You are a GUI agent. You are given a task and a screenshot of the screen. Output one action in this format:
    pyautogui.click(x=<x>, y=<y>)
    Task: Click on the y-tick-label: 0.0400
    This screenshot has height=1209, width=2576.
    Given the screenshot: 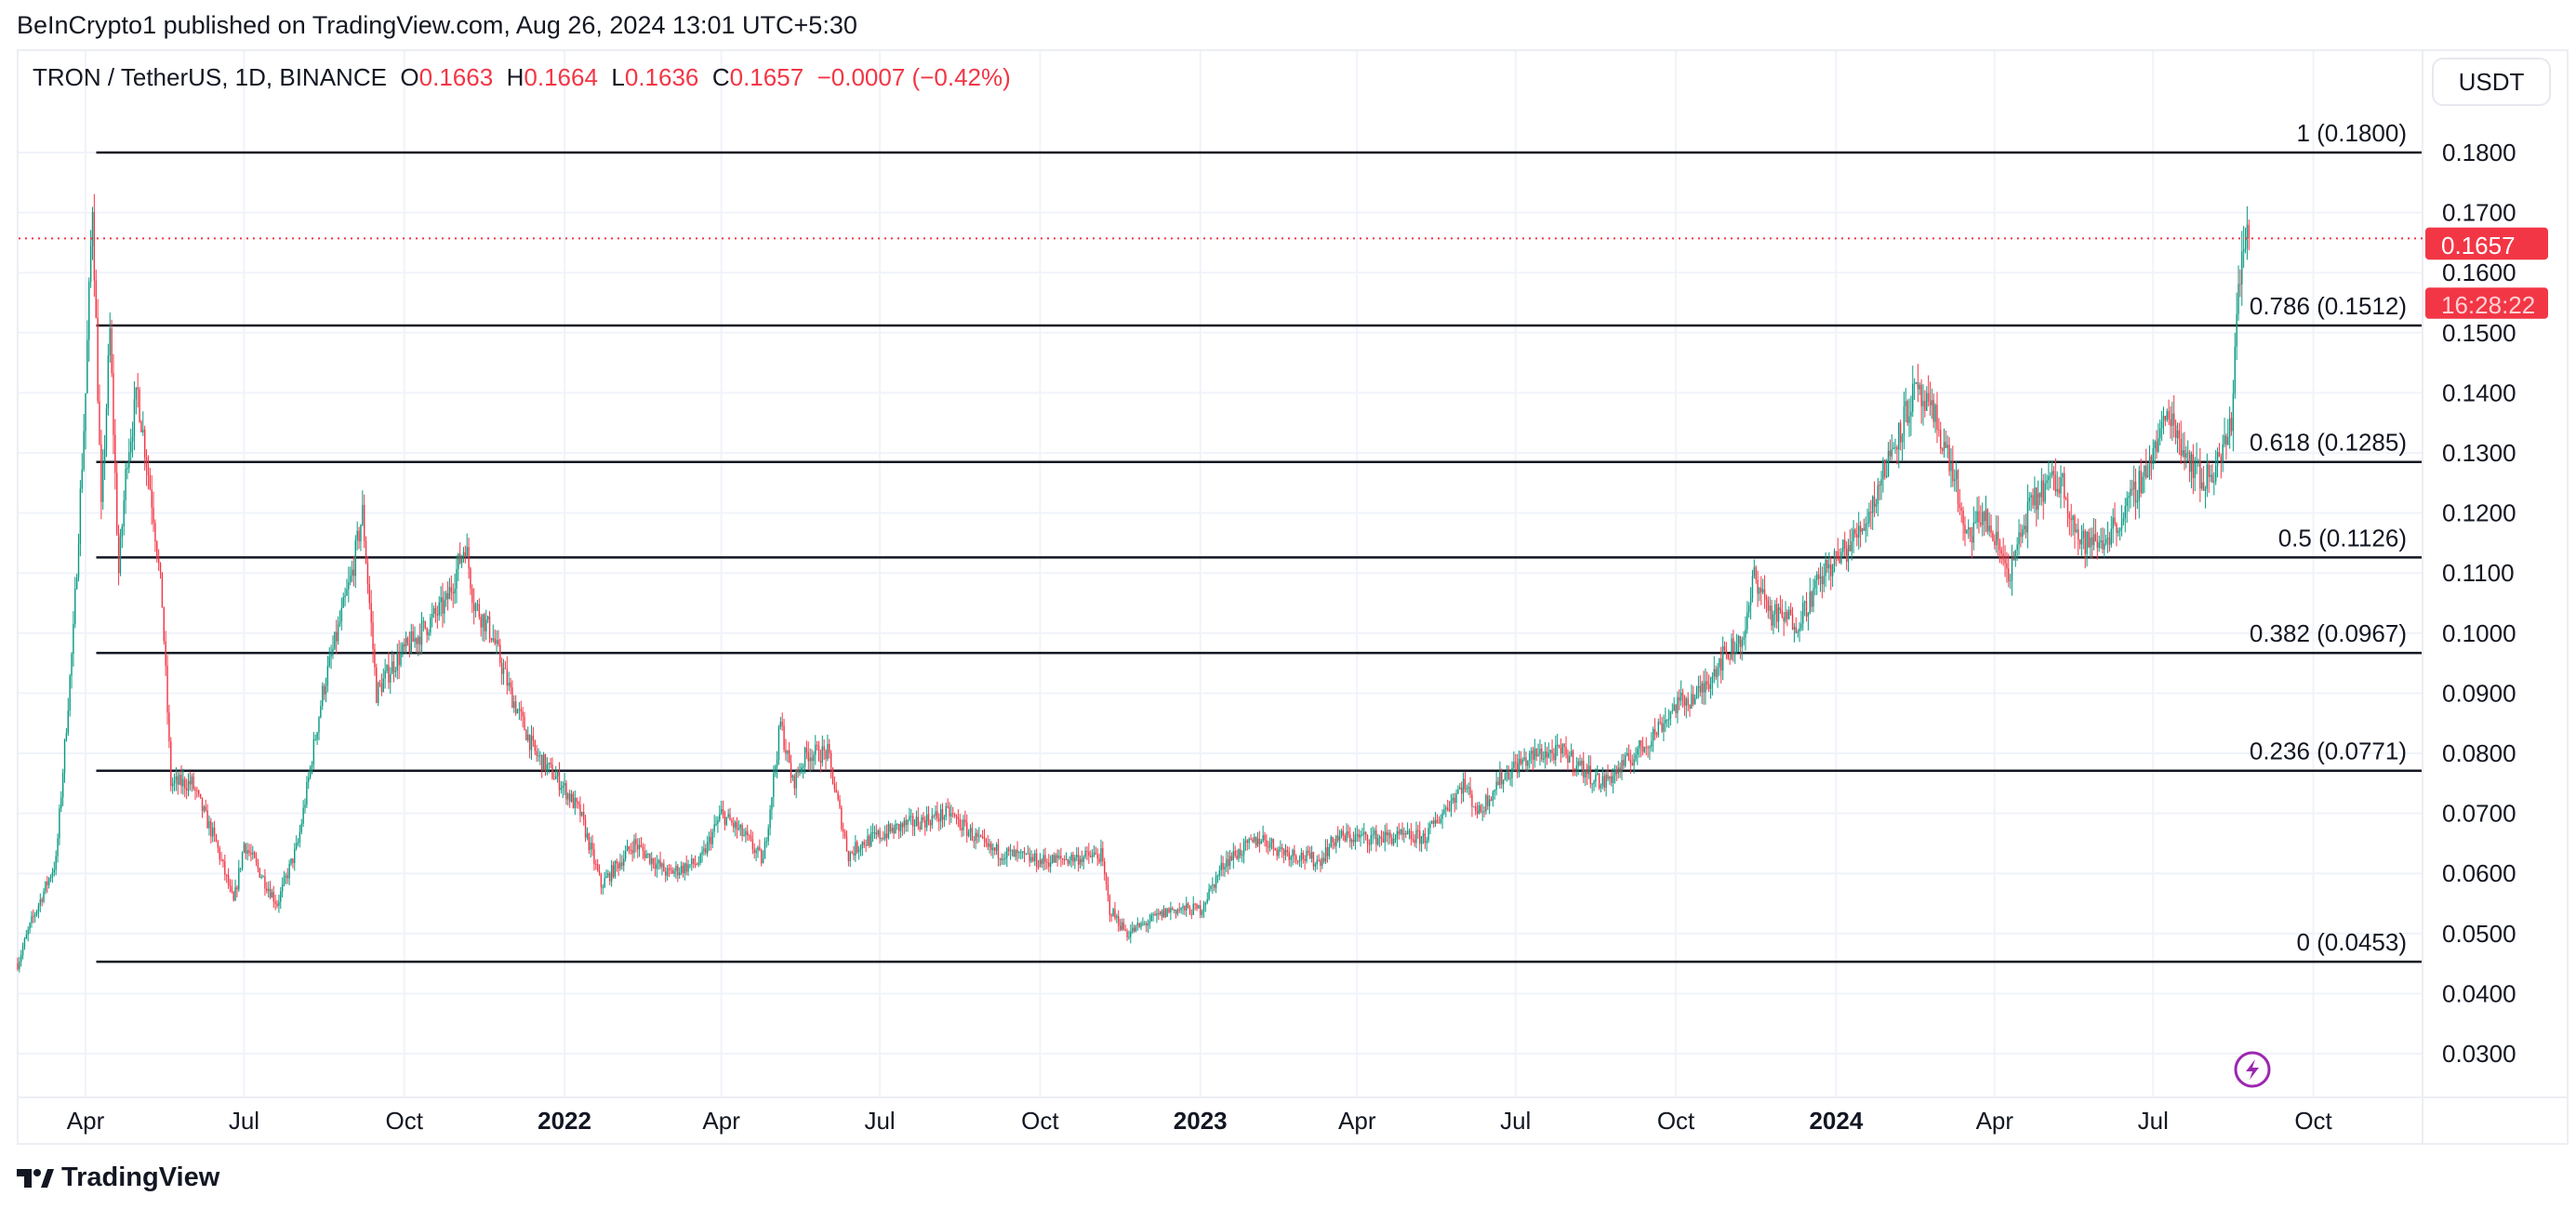 What is the action you would take?
    pyautogui.click(x=2479, y=993)
    